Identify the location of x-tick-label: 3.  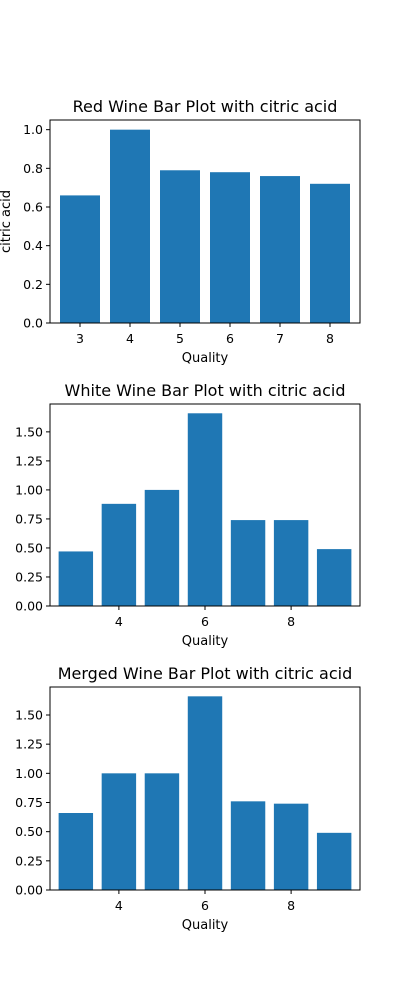
(80, 338).